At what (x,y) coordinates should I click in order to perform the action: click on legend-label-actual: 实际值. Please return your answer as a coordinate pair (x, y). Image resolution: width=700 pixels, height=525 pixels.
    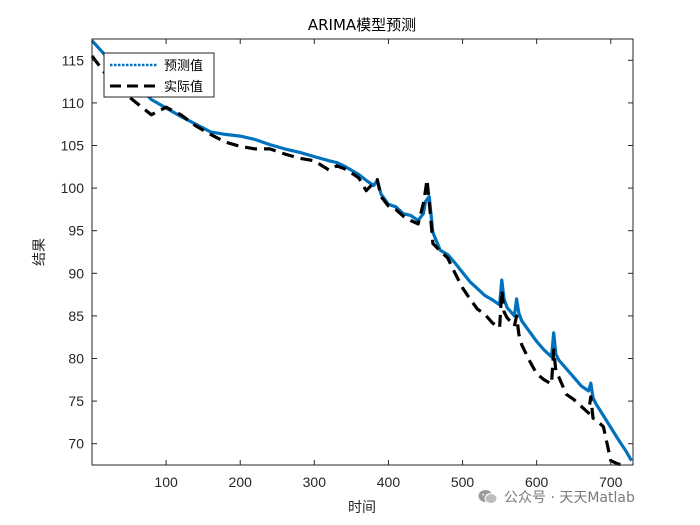
    Looking at the image, I should click on (183, 87).